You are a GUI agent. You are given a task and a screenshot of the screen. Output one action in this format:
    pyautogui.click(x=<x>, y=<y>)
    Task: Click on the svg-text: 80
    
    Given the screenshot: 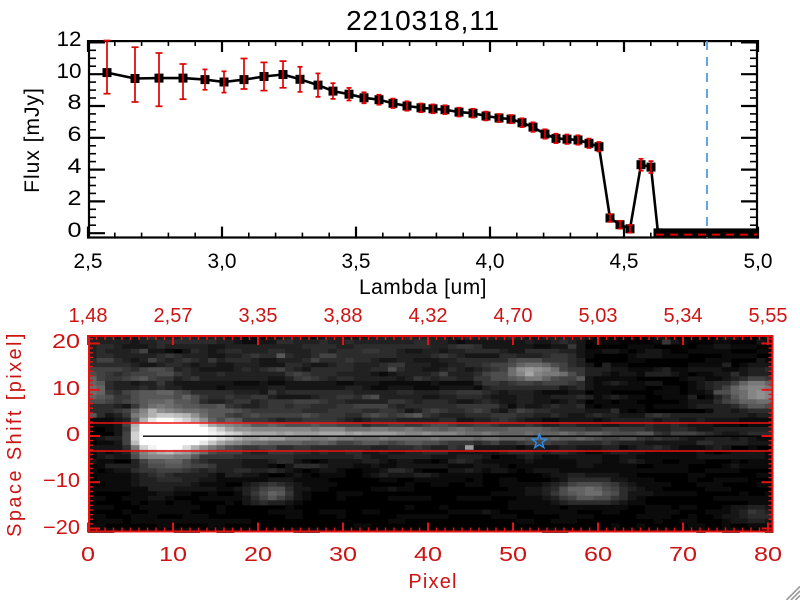 What is the action you would take?
    pyautogui.click(x=768, y=555)
    